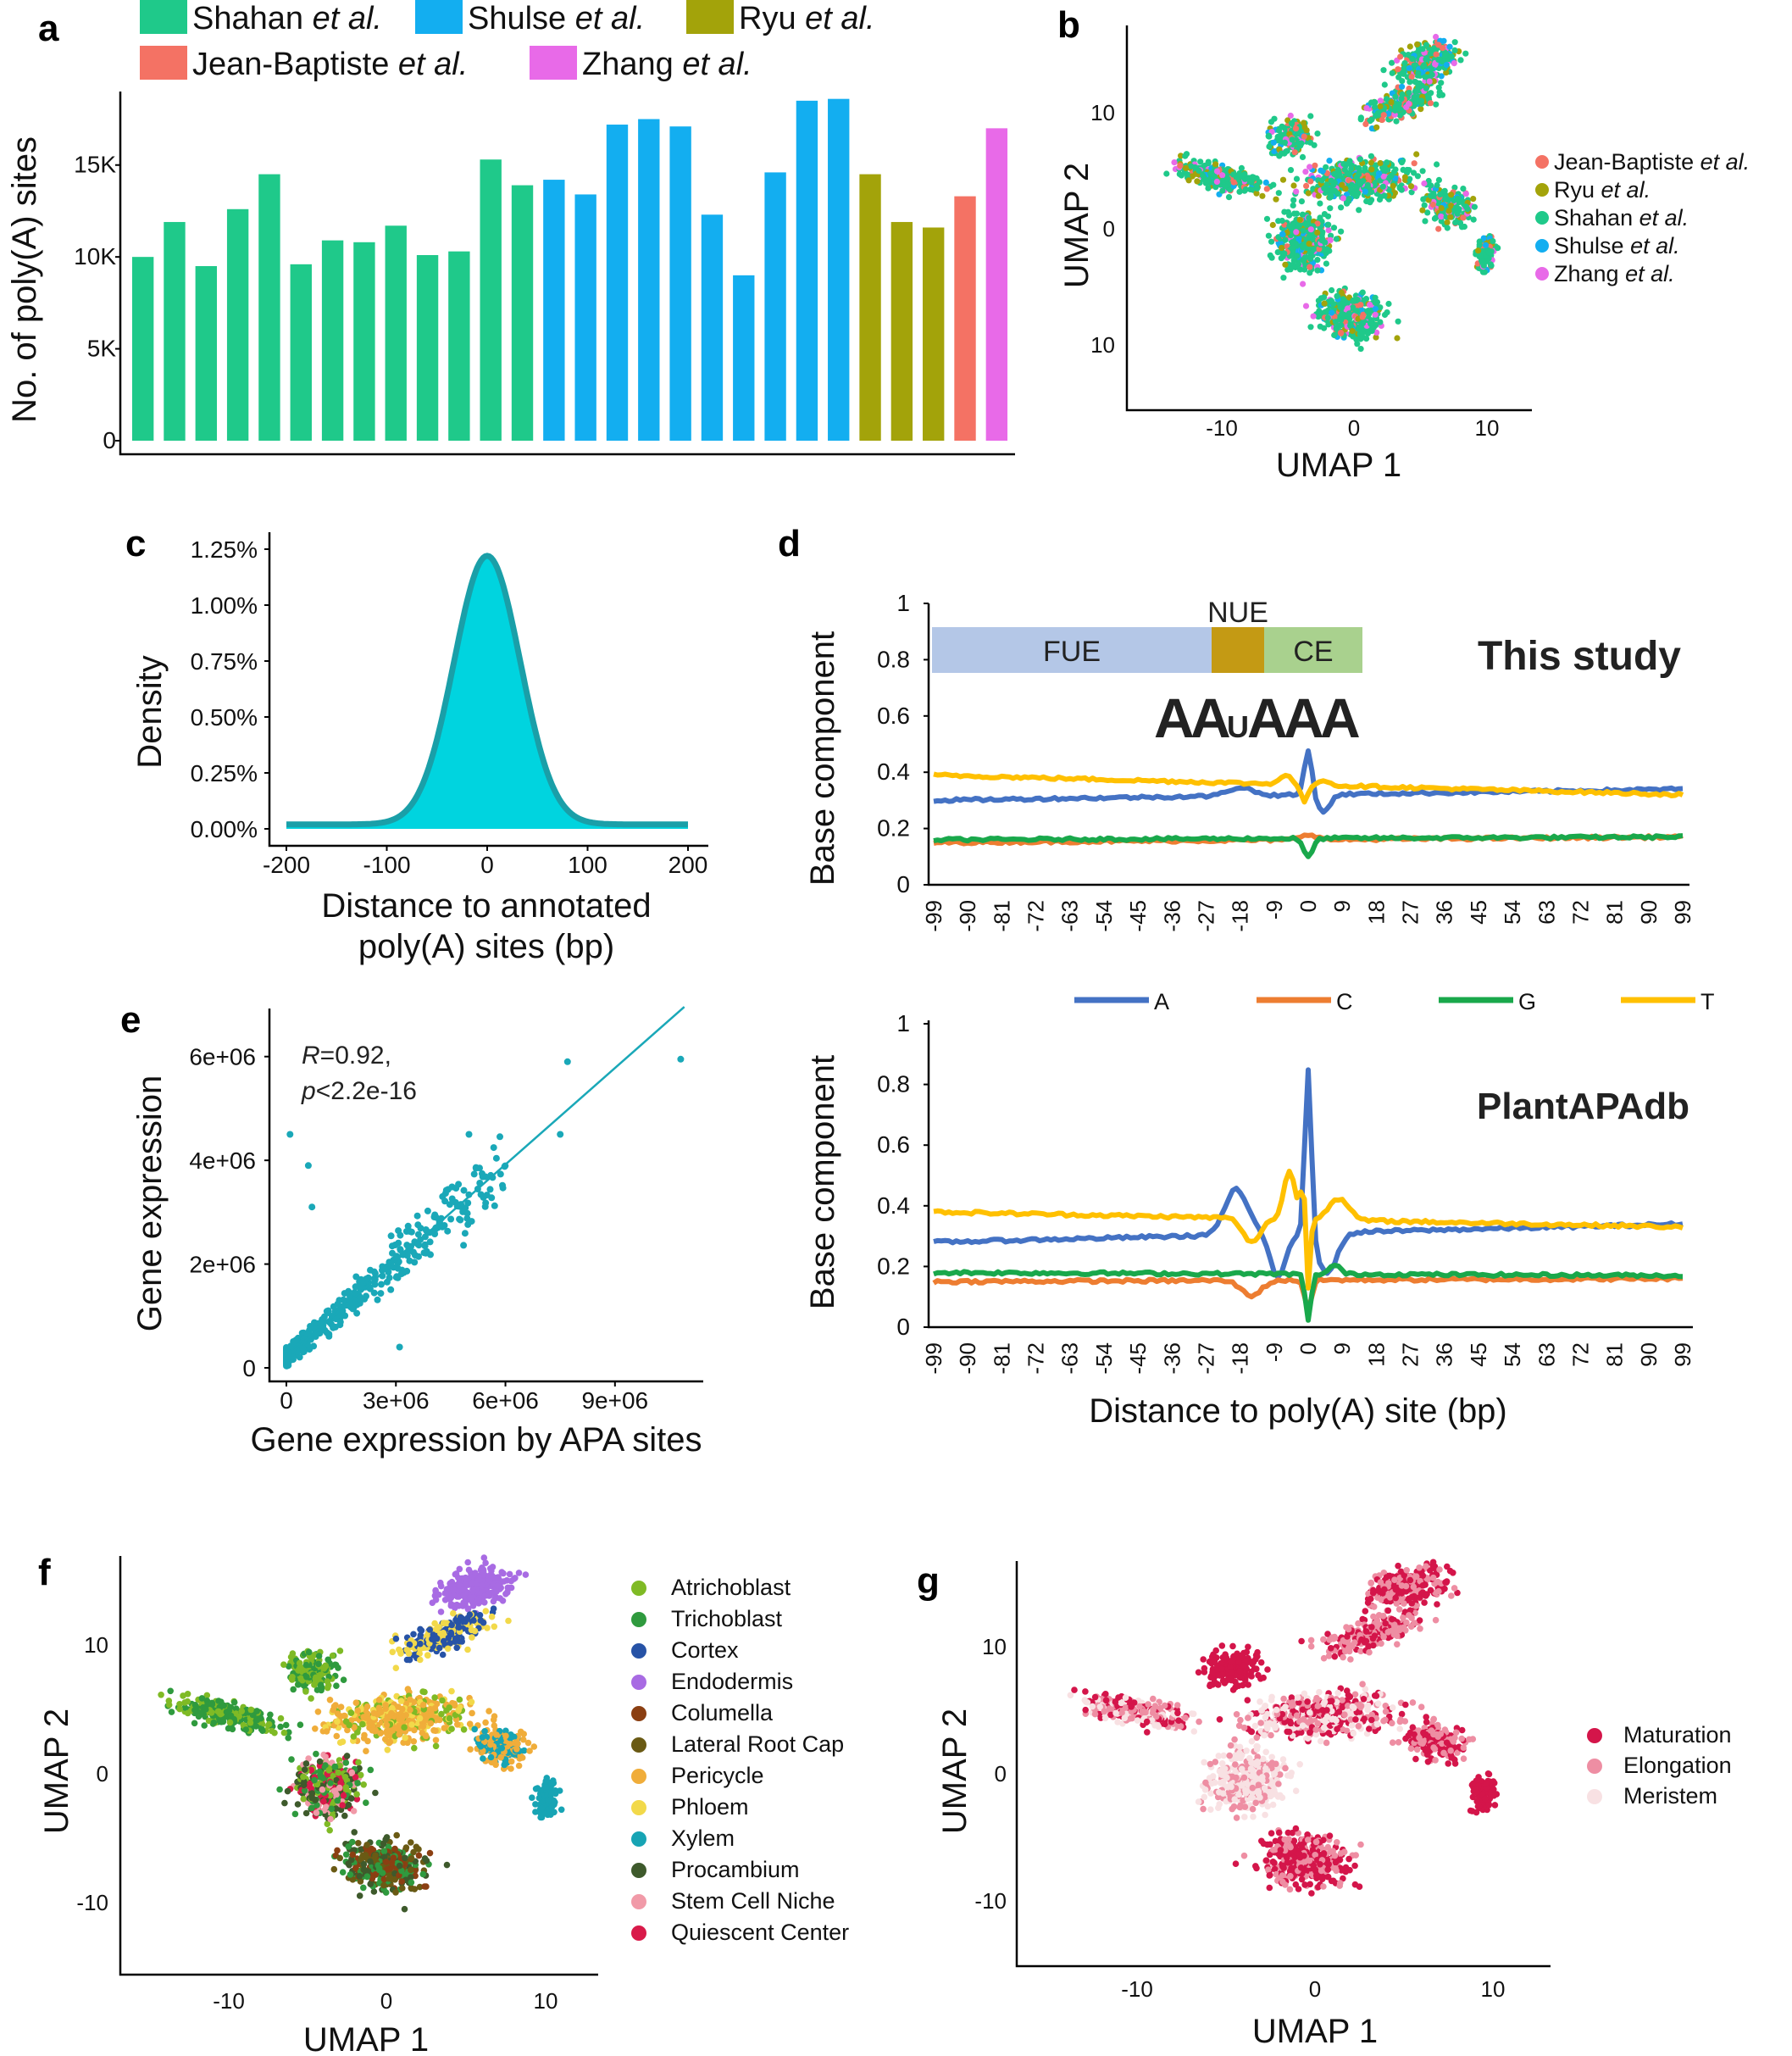 The height and width of the screenshot is (2056, 1792). What do you see at coordinates (1308, 1230) in the screenshot?
I see `series-line-T` at bounding box center [1308, 1230].